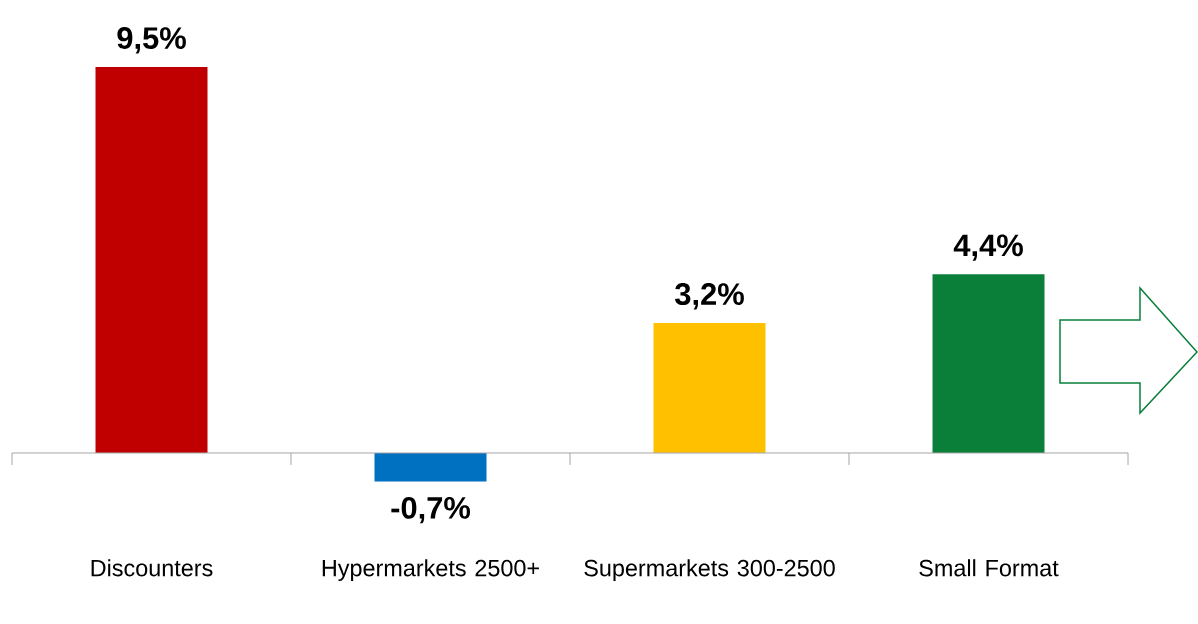 The image size is (1198, 624). What do you see at coordinates (431, 510) in the screenshot?
I see `data-label: -0,7%` at bounding box center [431, 510].